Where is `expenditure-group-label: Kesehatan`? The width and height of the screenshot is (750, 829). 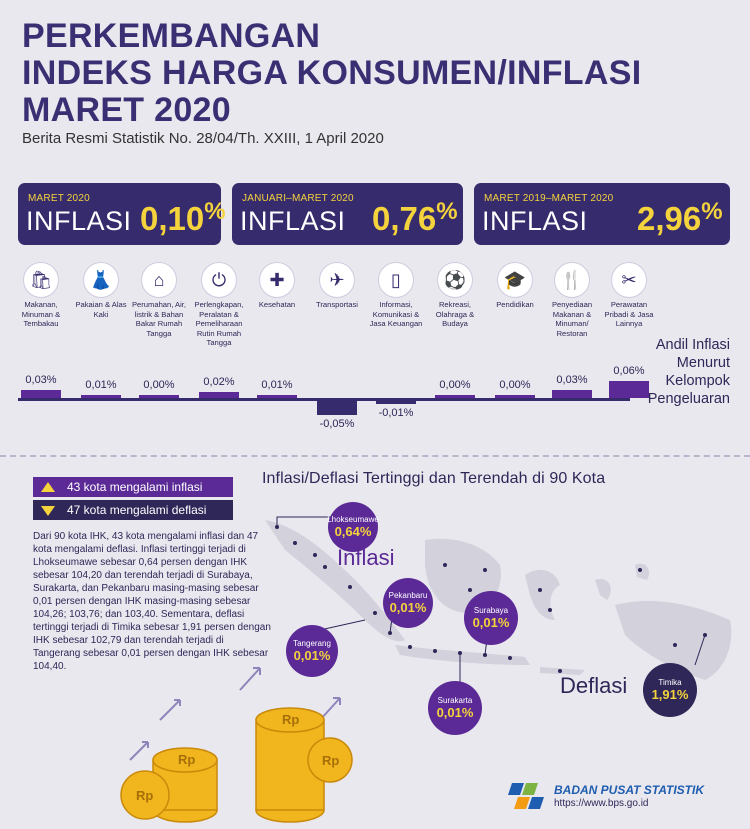
expenditure-group-label: Kesehatan is located at coordinates (277, 304).